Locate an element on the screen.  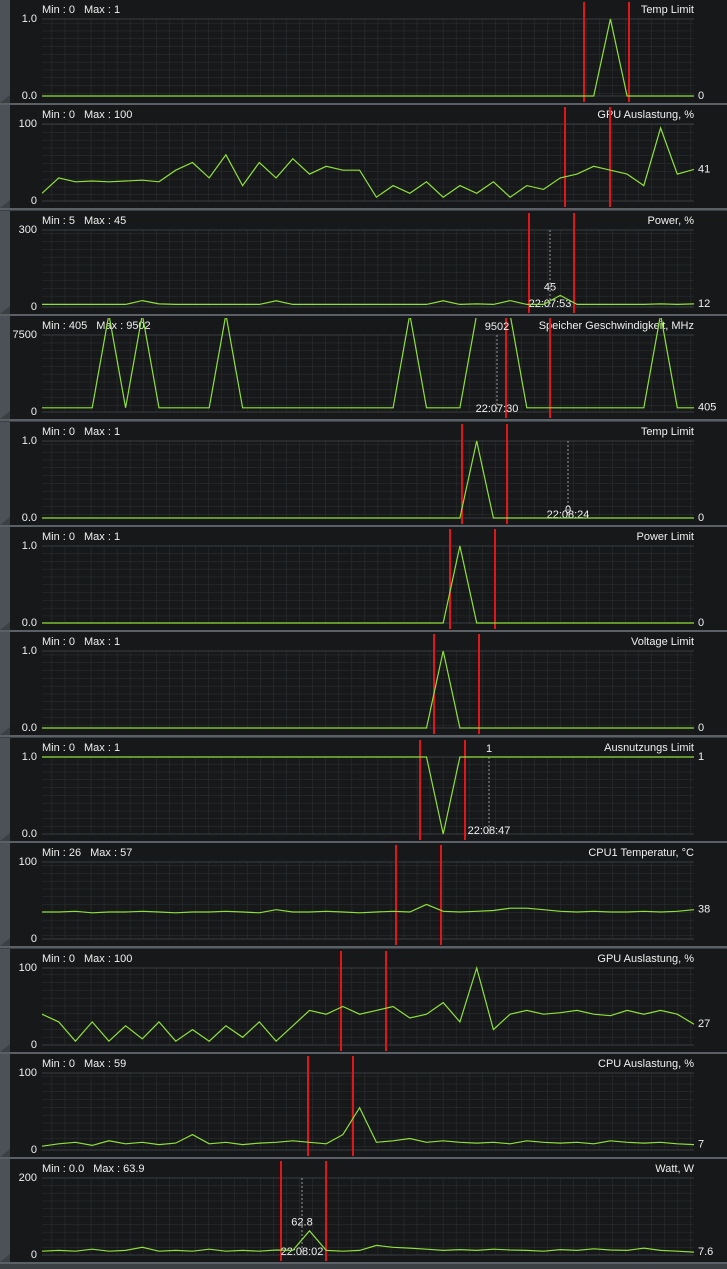
max-label: Max : 57 is located at coordinates (111, 853).